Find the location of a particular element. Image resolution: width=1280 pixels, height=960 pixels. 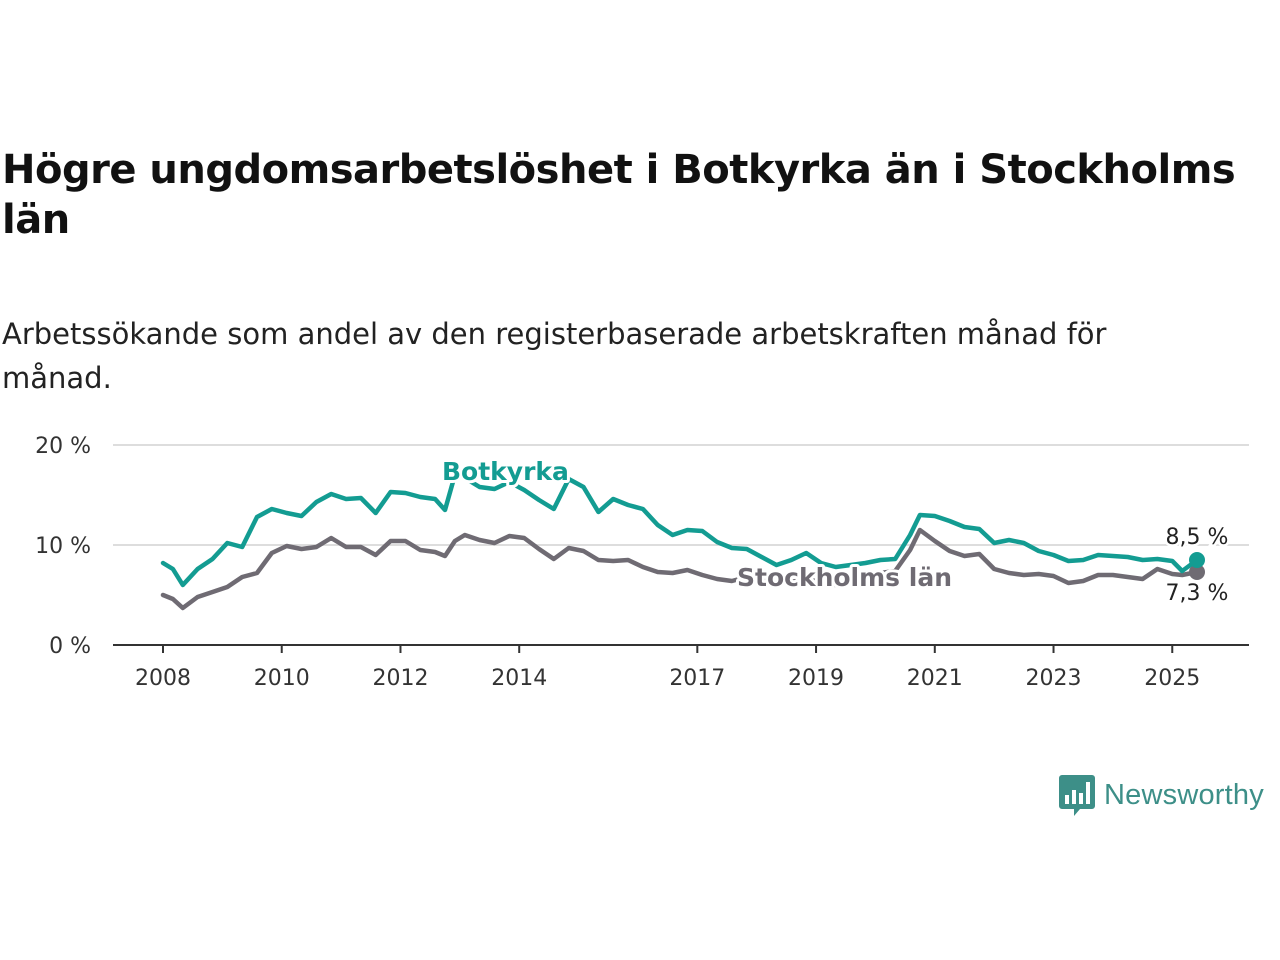

newsworthy-logo: Newsworthy is located at coordinates (1161, 795).